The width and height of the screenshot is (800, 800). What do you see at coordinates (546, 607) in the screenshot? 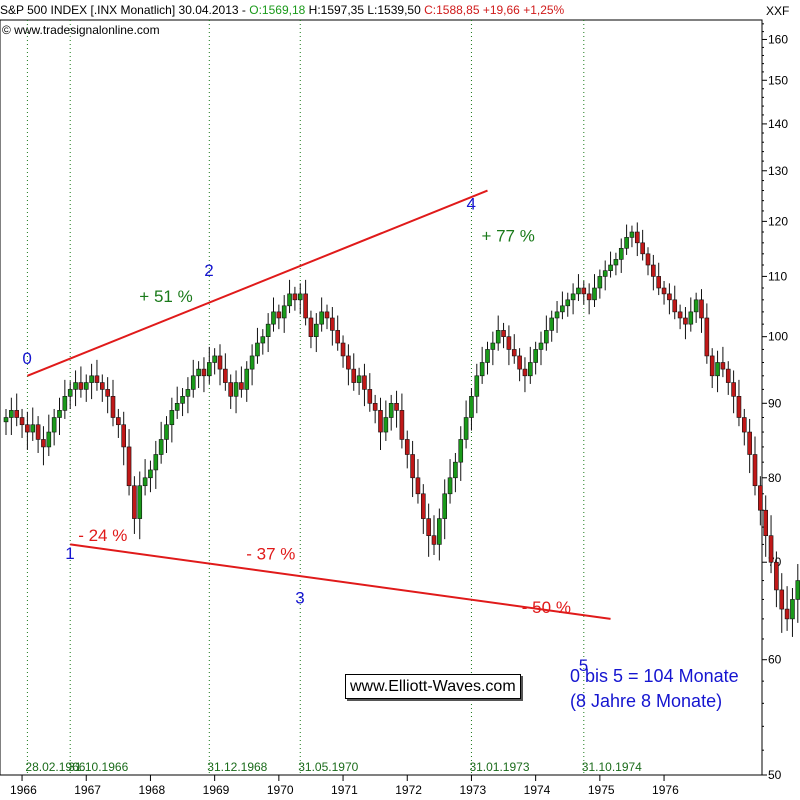
I see `percent-move-label: - 50 %` at bounding box center [546, 607].